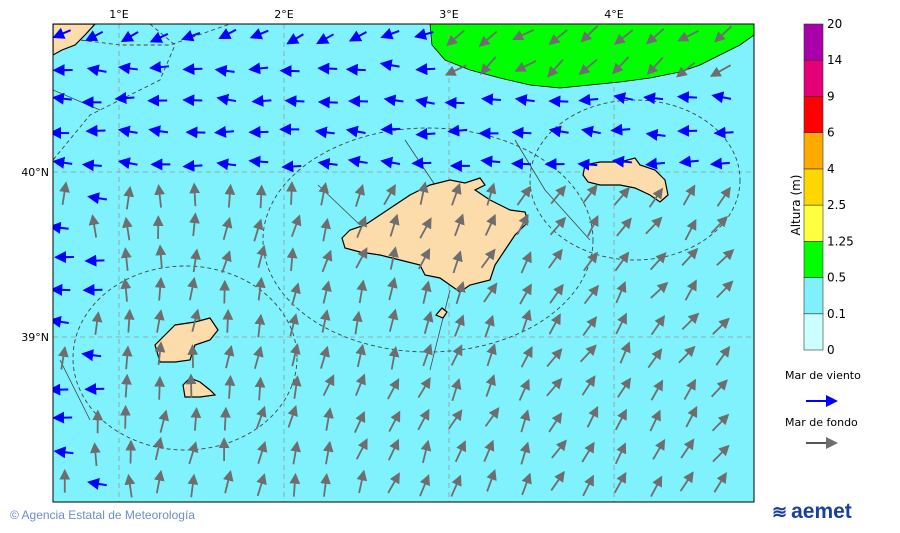  I want to click on lon-label: 2°E, so click(283, 14).